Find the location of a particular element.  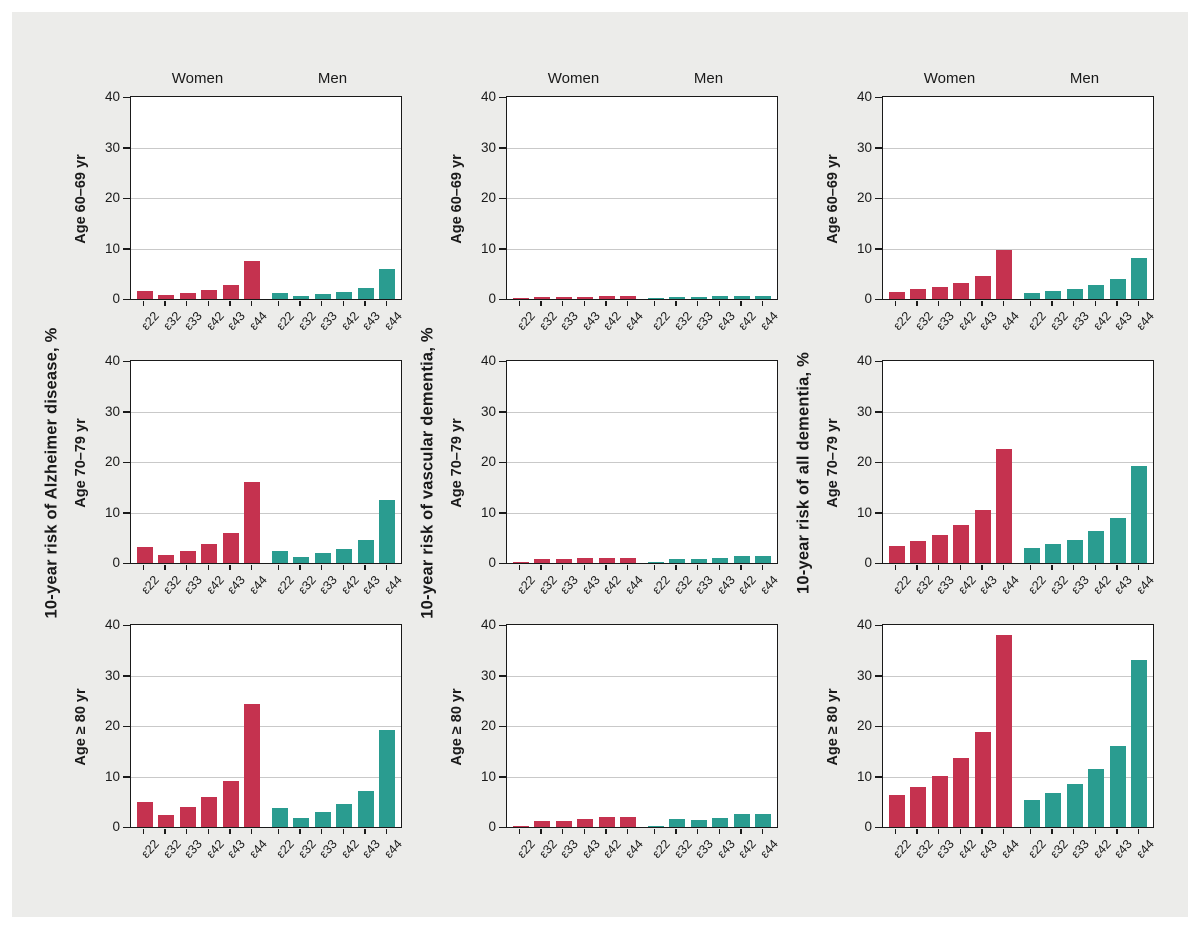

panel-body: Age 60–69 yr 0 10 20 30 40 is located at coordinates (987, 197).